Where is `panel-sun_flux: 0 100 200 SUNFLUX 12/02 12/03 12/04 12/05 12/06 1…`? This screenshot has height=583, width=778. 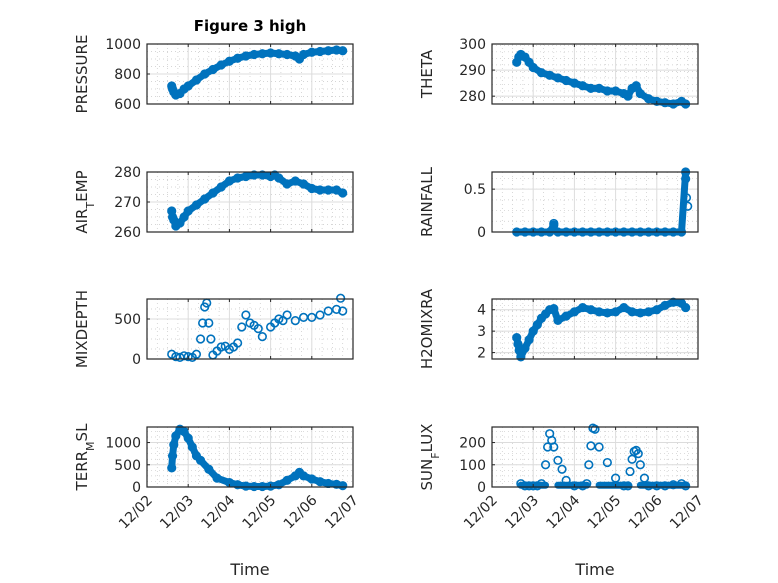 panel-sun_flux: 0 100 200 SUNFLUX 12/02 12/03 12/04 12/05 12/06 1… is located at coordinates (562, 501).